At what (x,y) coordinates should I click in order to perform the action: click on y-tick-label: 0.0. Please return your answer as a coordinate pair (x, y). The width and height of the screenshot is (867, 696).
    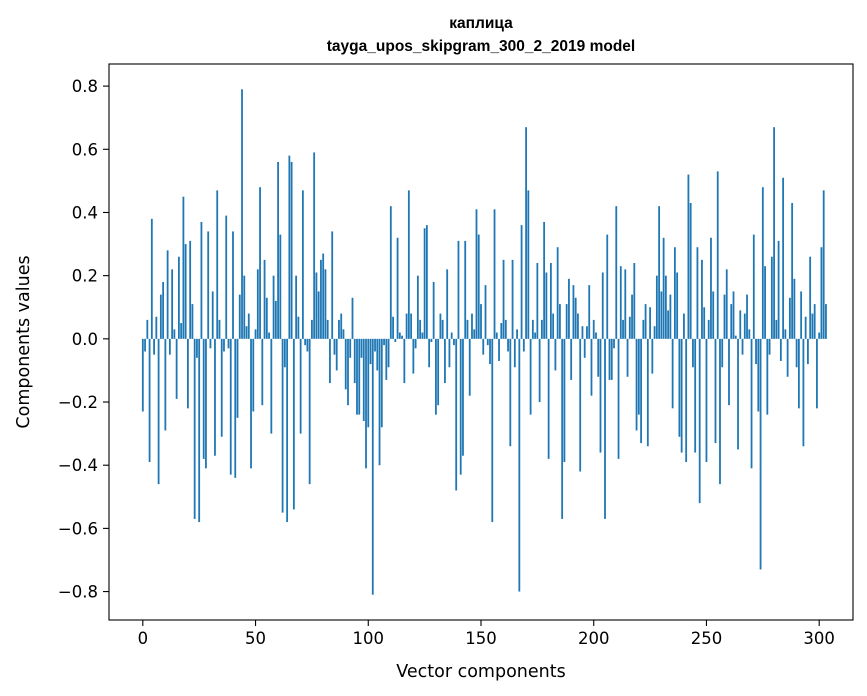
    Looking at the image, I should click on (85, 339).